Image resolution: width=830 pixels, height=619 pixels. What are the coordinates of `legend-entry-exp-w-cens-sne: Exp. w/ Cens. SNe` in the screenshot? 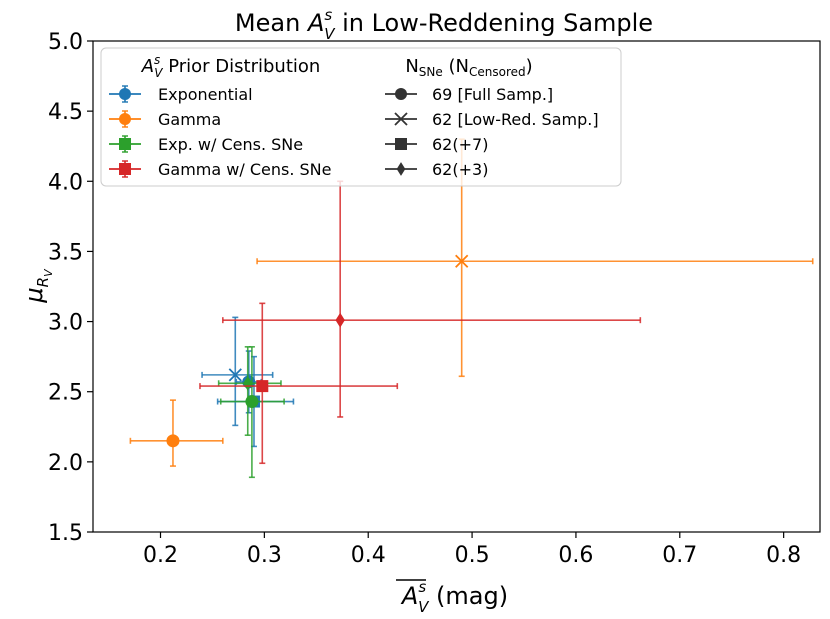 It's located at (206, 144).